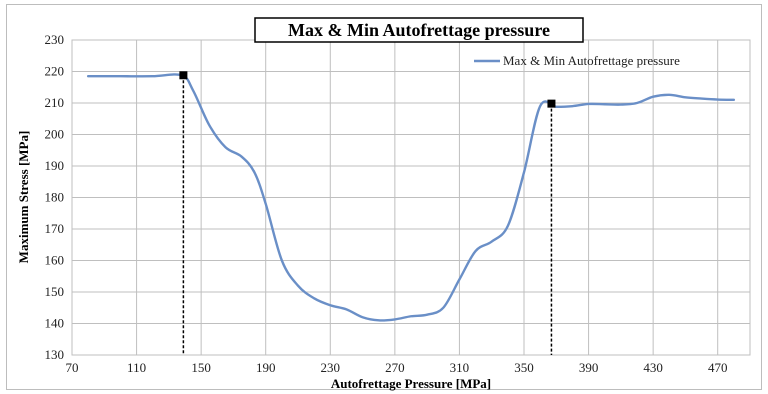 The height and width of the screenshot is (394, 768). I want to click on y-tick-label: 150, so click(55, 291).